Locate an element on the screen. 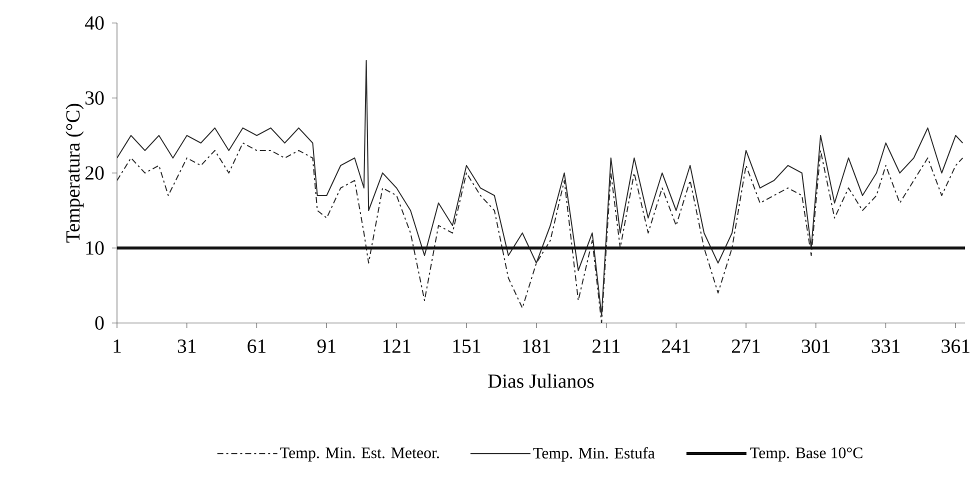 This screenshot has width=978, height=504. x-tick-label: 271 is located at coordinates (746, 346).